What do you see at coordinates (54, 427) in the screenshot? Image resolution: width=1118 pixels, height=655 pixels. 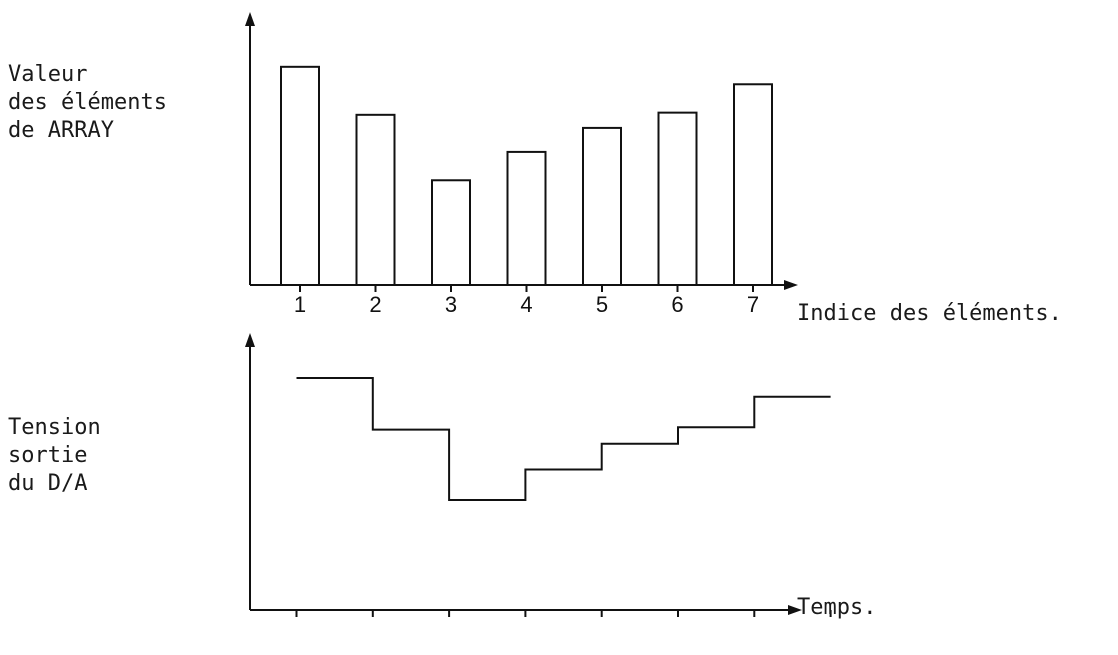 I see `bottom-y-axis-label-line: Tension` at bounding box center [54, 427].